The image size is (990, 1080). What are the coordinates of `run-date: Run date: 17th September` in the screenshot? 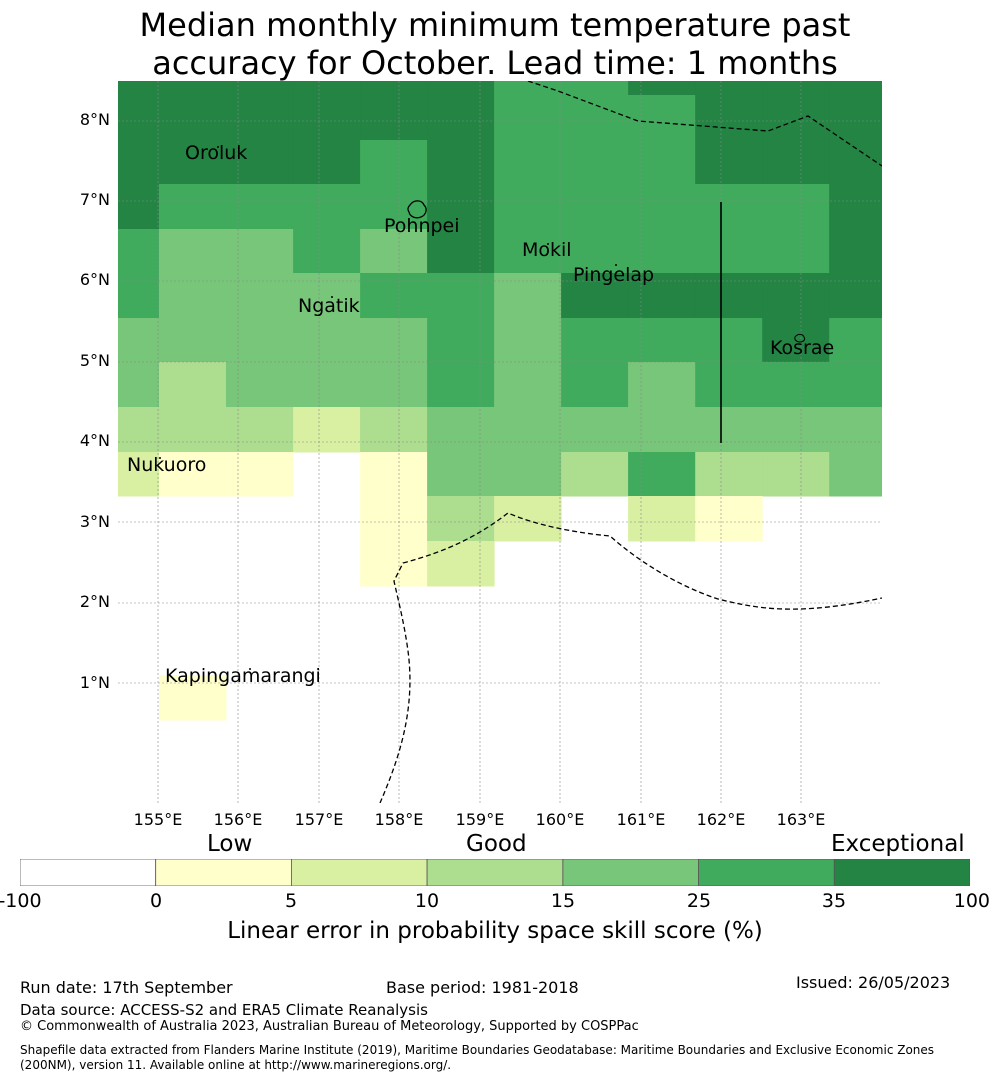 It's located at (126, 987).